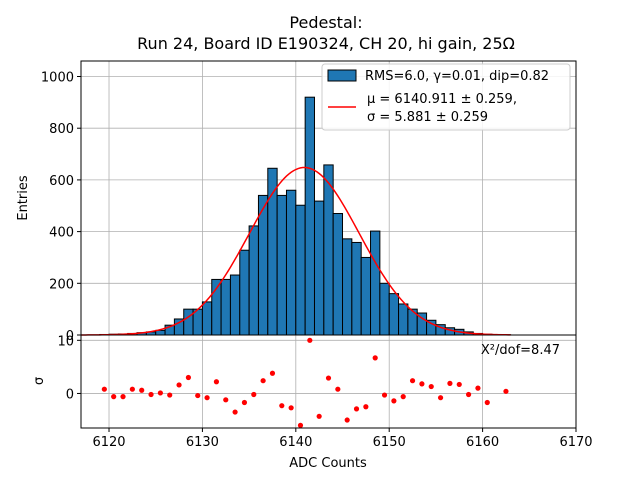  What do you see at coordinates (305, 382) in the screenshot?
I see `residual-points` at bounding box center [305, 382].